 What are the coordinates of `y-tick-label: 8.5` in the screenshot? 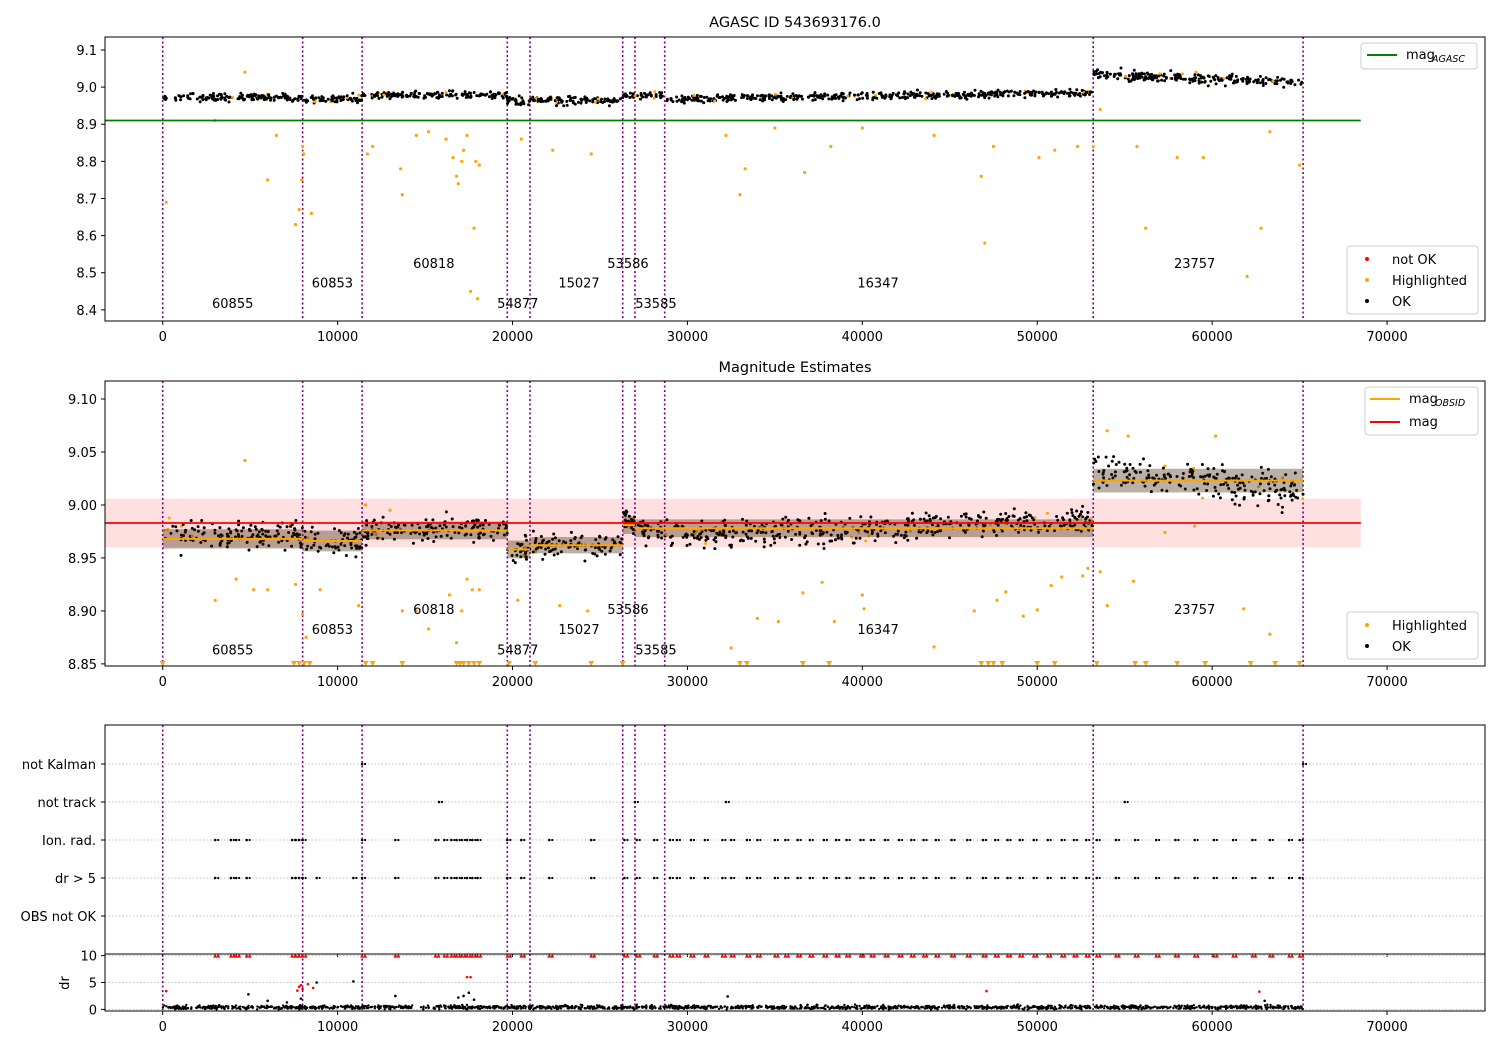 It's located at (86, 274).